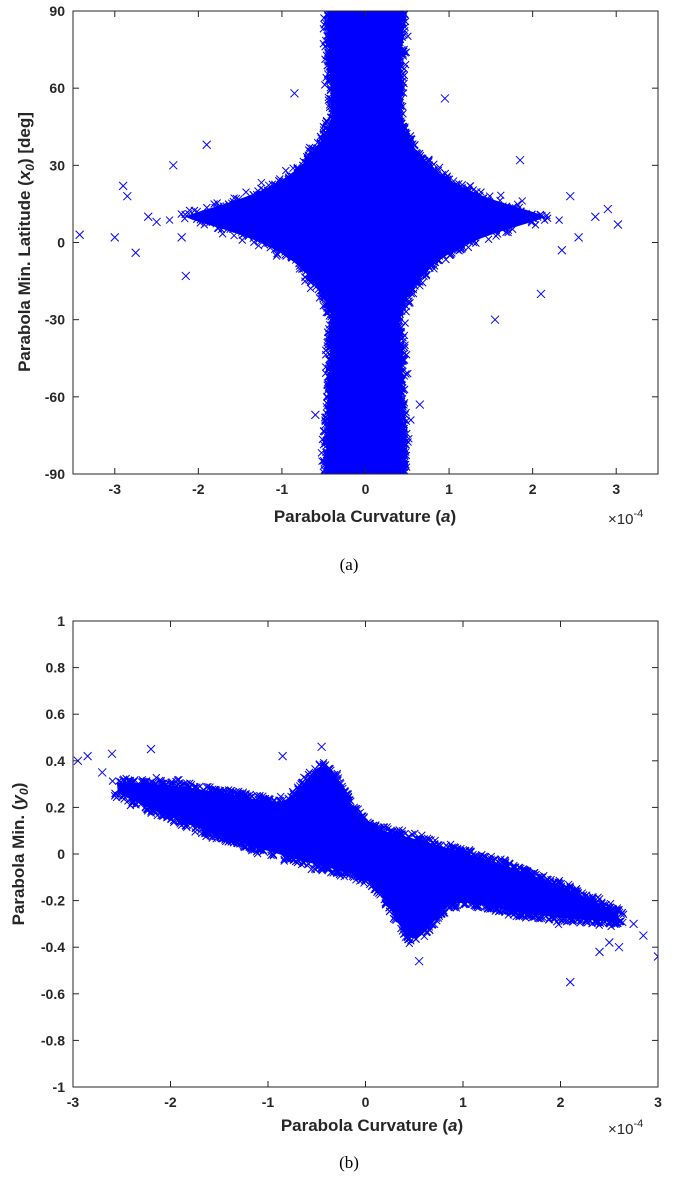 Image resolution: width=687 pixels, height=1184 pixels. Describe the element at coordinates (26, 242) in the screenshot. I see `y-axis-label-a: Parabola Min. Latitude (x0) [deg]` at that location.